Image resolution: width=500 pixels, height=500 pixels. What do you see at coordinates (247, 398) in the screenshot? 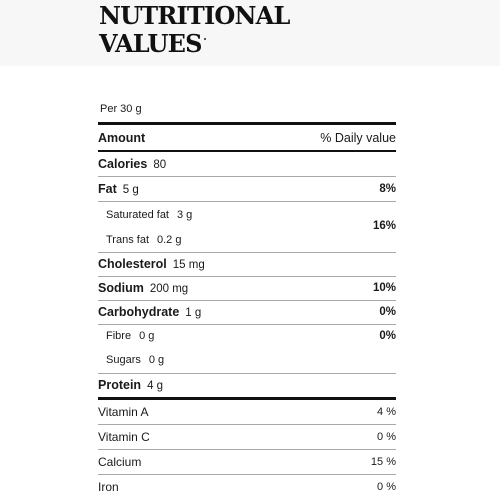
I see `vitamins-rule` at bounding box center [247, 398].